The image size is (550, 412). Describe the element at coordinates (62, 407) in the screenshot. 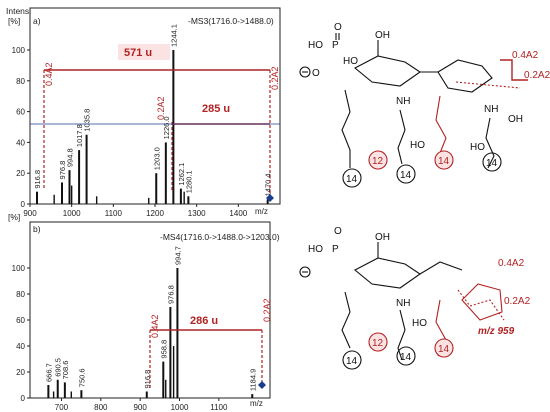

I see `xtick-label-700: 700` at that location.